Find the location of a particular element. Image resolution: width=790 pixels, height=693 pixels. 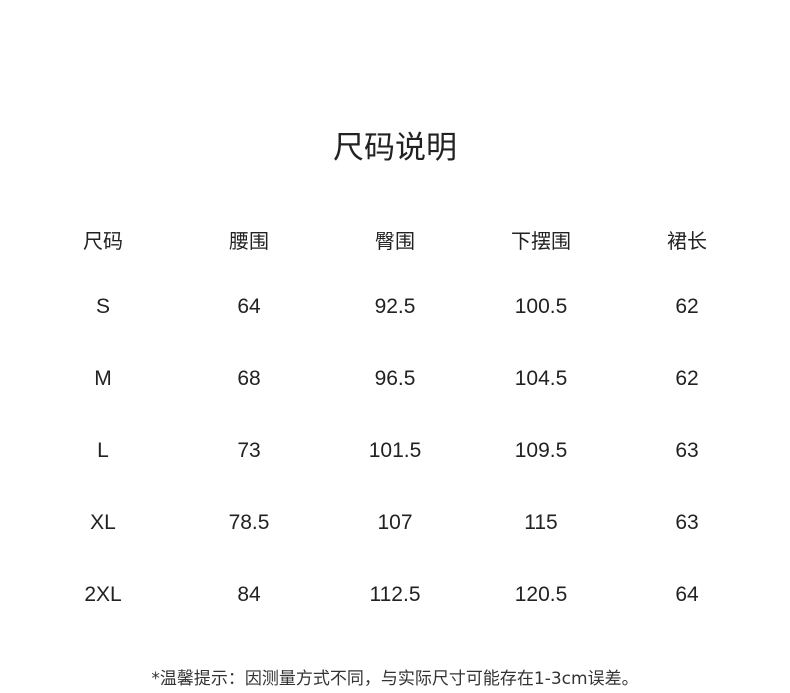

table-cell: 96.5 is located at coordinates (395, 378).